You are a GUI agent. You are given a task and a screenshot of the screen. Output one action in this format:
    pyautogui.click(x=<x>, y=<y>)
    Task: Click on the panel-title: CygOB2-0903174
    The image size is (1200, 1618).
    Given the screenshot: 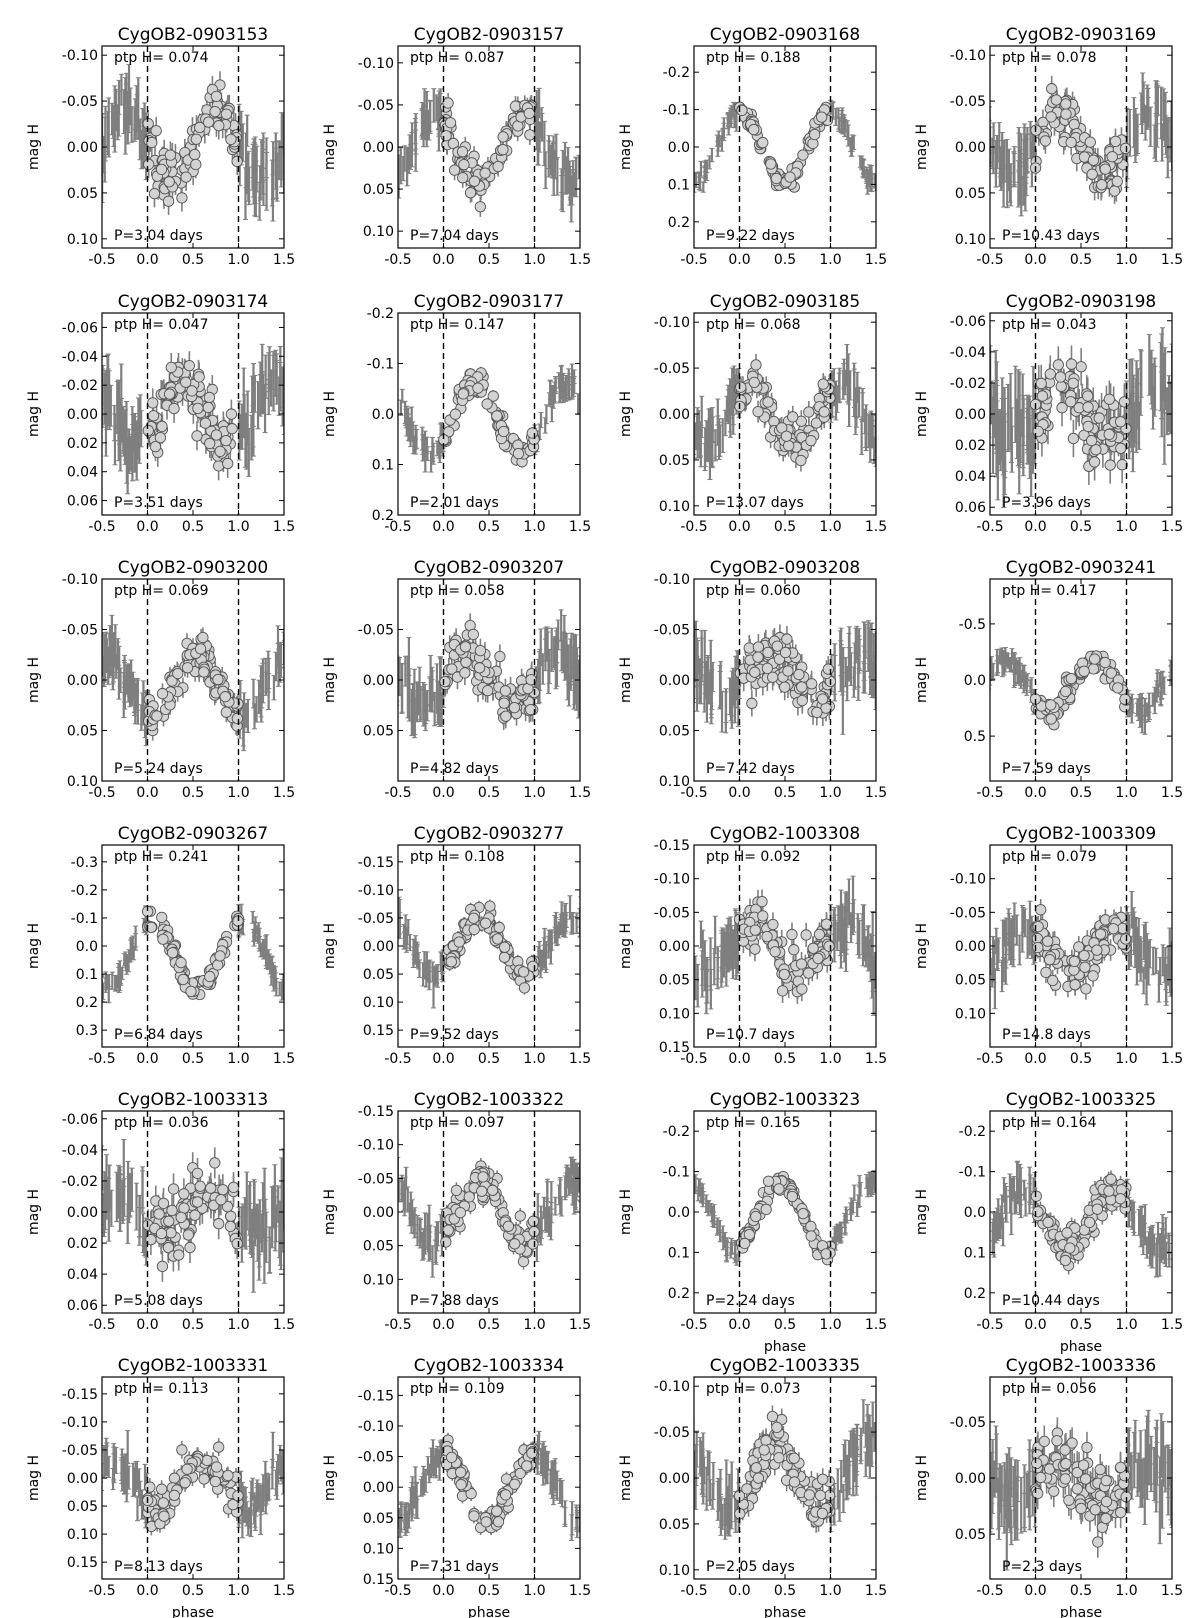 What is the action you would take?
    pyautogui.click(x=193, y=302)
    